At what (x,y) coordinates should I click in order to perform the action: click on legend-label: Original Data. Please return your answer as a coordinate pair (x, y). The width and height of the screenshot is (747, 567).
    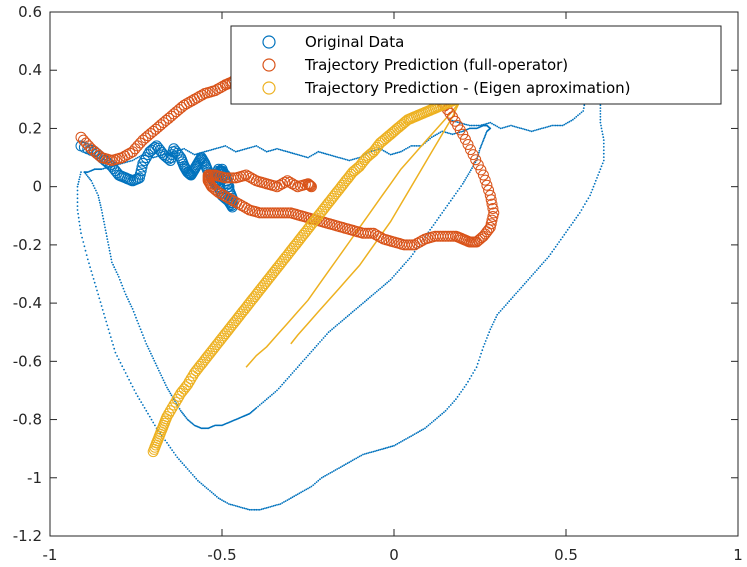
    Looking at the image, I should click on (354, 42).